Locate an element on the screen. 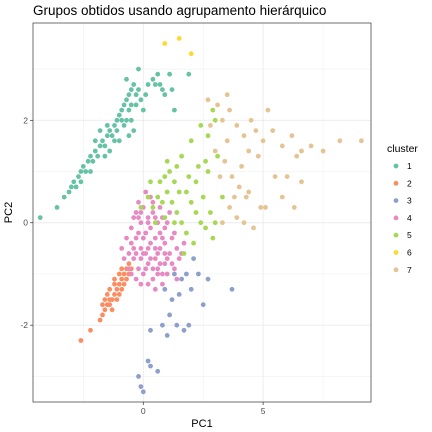  legend-label-4: 4 is located at coordinates (409, 218).